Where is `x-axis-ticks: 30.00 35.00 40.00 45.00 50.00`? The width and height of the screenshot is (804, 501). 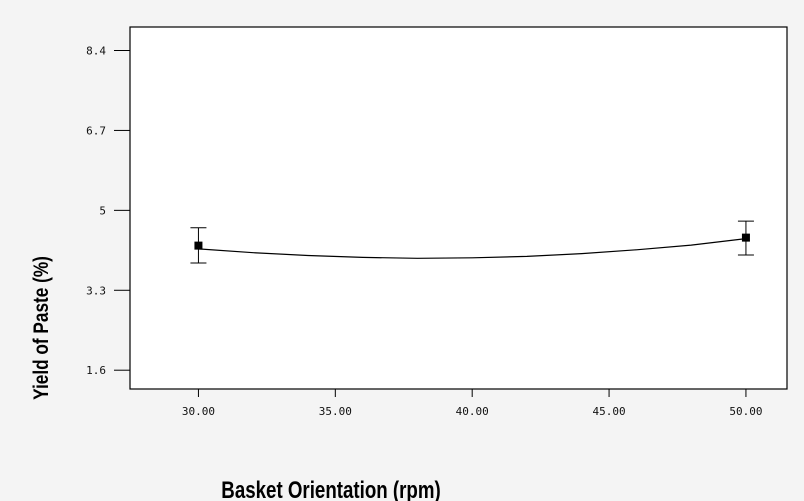 x-axis-ticks: 30.00 35.00 40.00 45.00 50.00 is located at coordinates (472, 403).